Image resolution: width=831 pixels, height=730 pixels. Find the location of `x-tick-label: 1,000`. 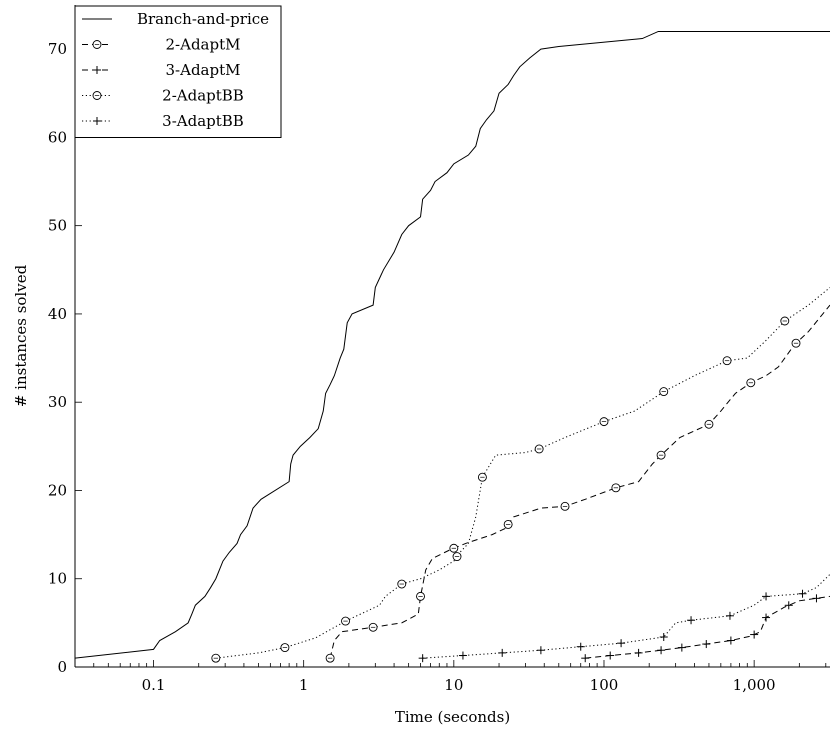

x-tick-label: 1,000 is located at coordinates (754, 685).